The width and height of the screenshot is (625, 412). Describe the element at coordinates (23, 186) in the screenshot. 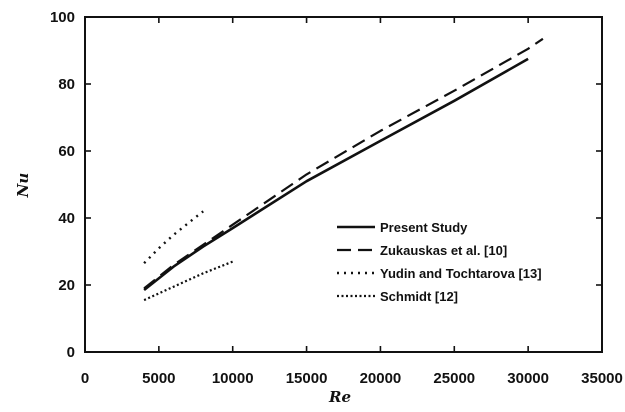

I see `y-axis-title: Nu` at that location.